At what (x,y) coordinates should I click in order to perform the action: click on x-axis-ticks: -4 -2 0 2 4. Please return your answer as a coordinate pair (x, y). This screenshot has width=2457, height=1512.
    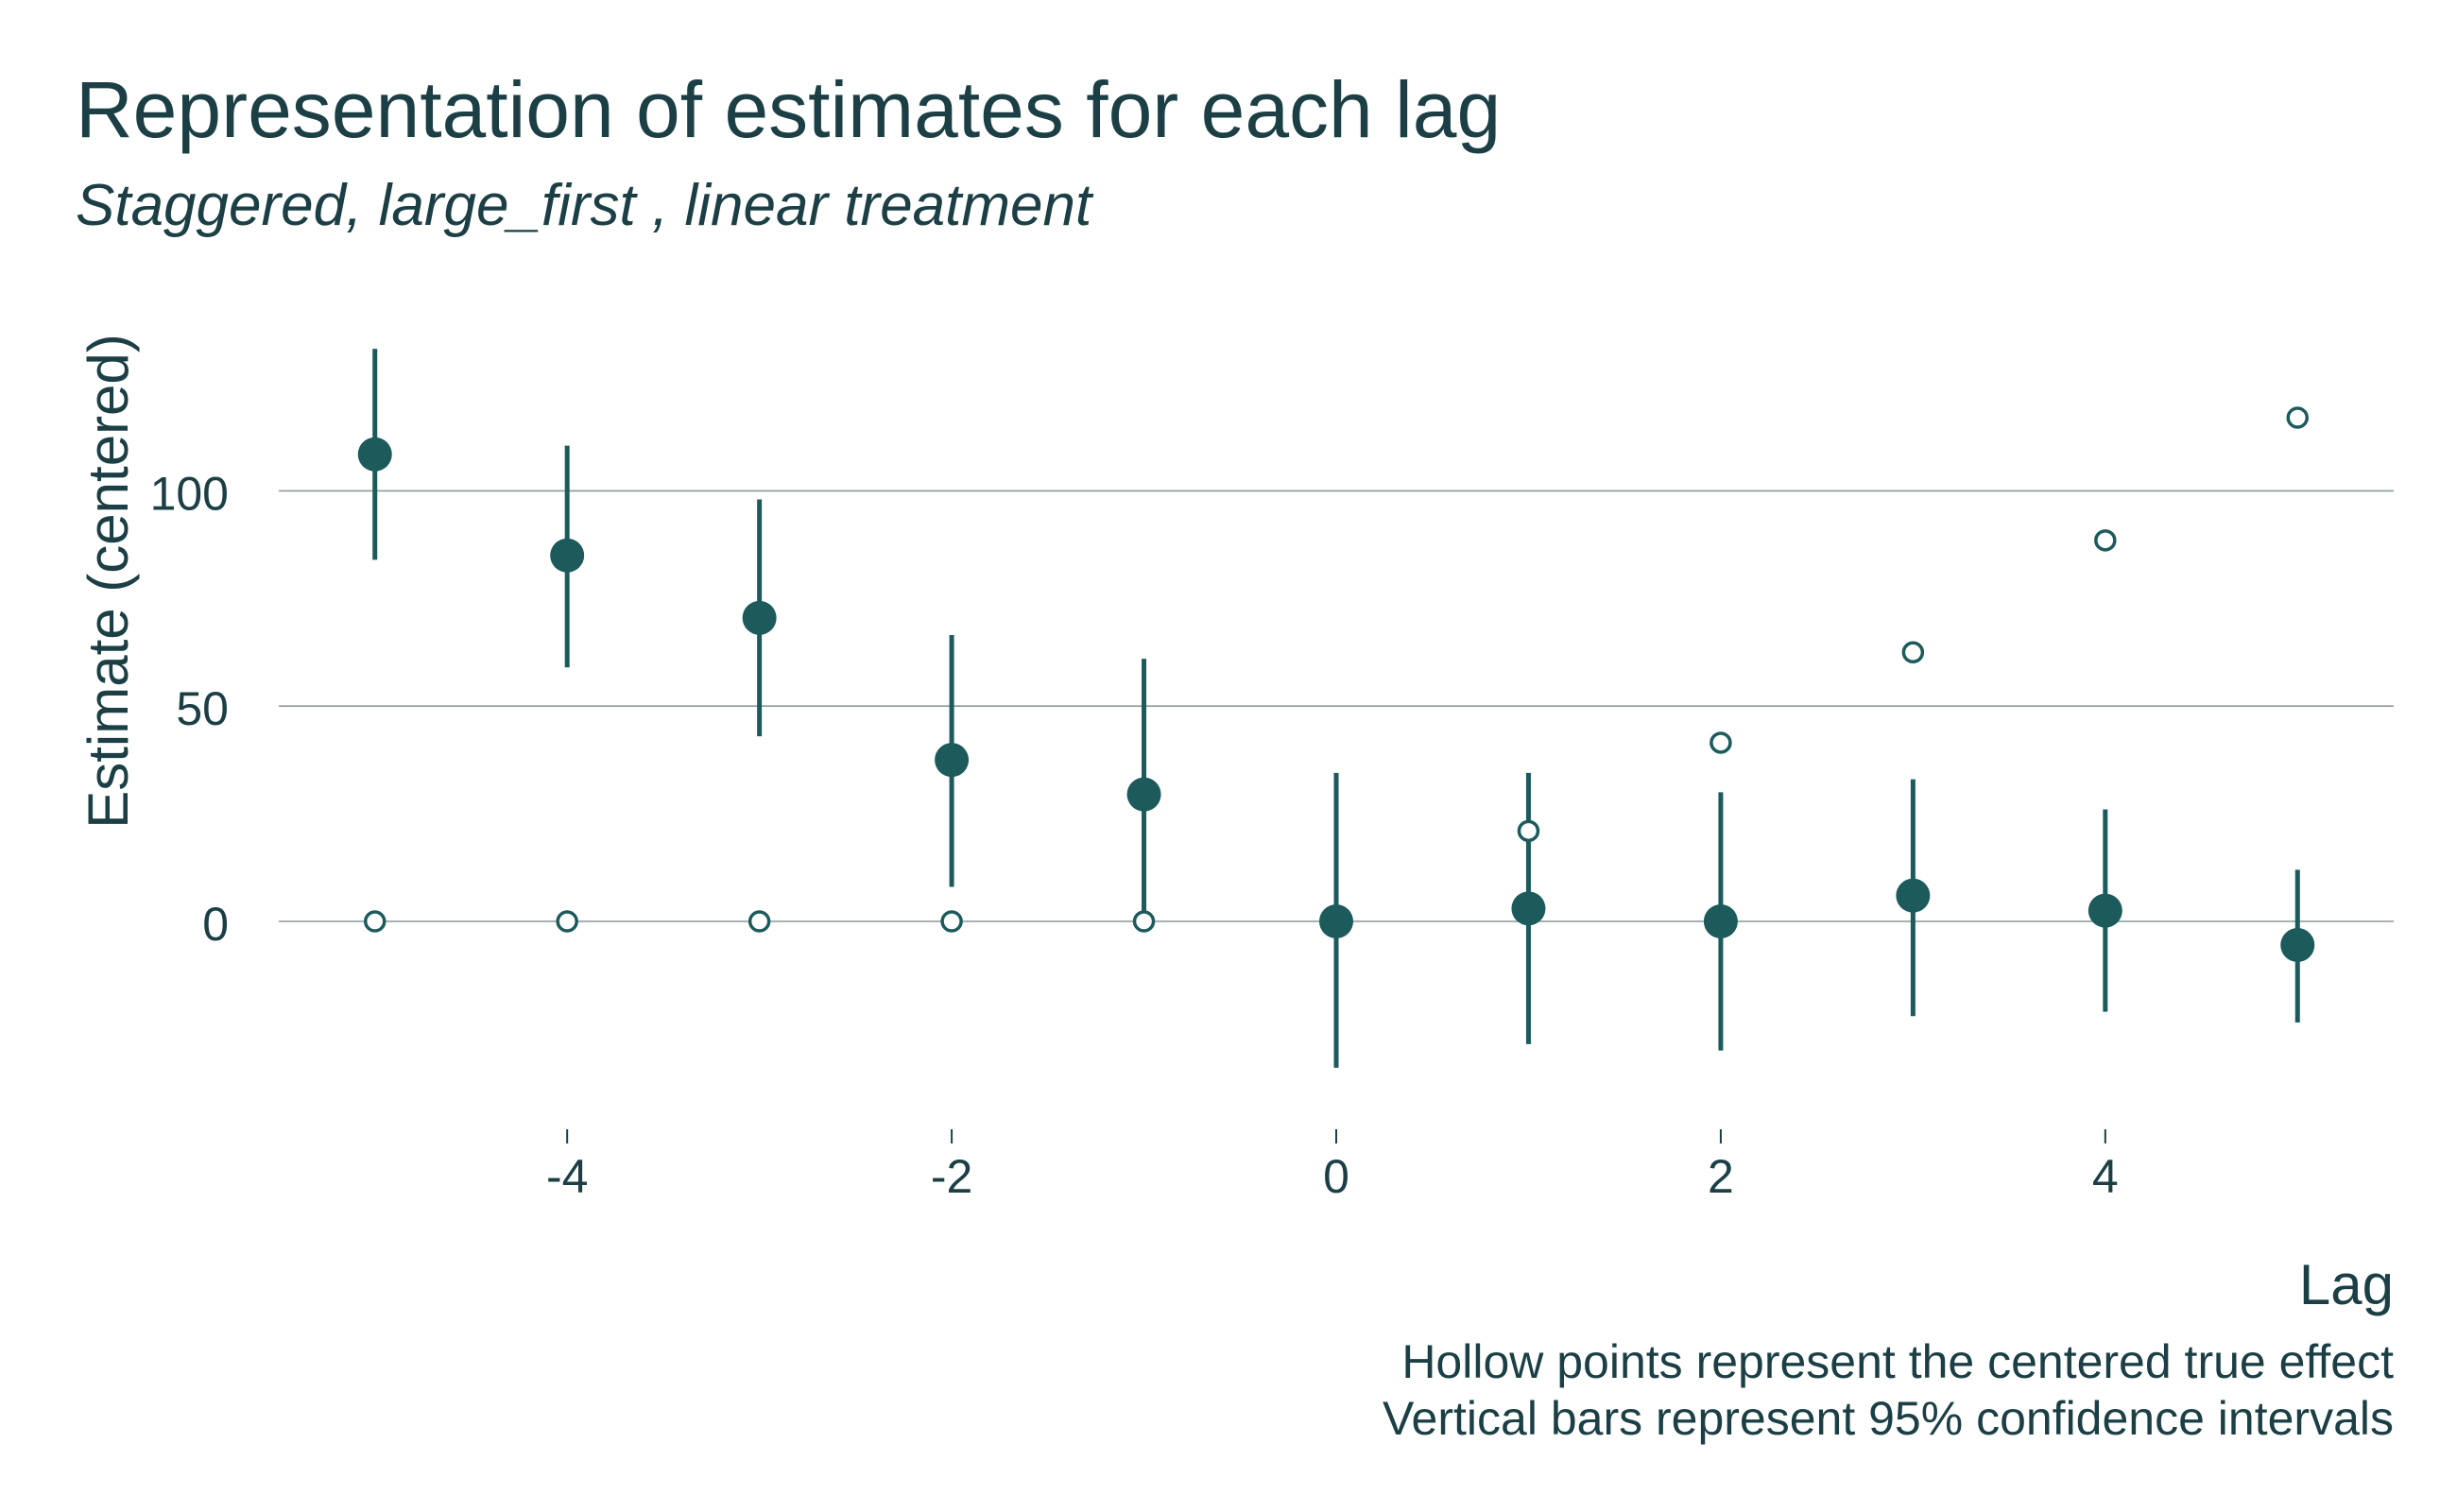
    Looking at the image, I should click on (1332, 1166).